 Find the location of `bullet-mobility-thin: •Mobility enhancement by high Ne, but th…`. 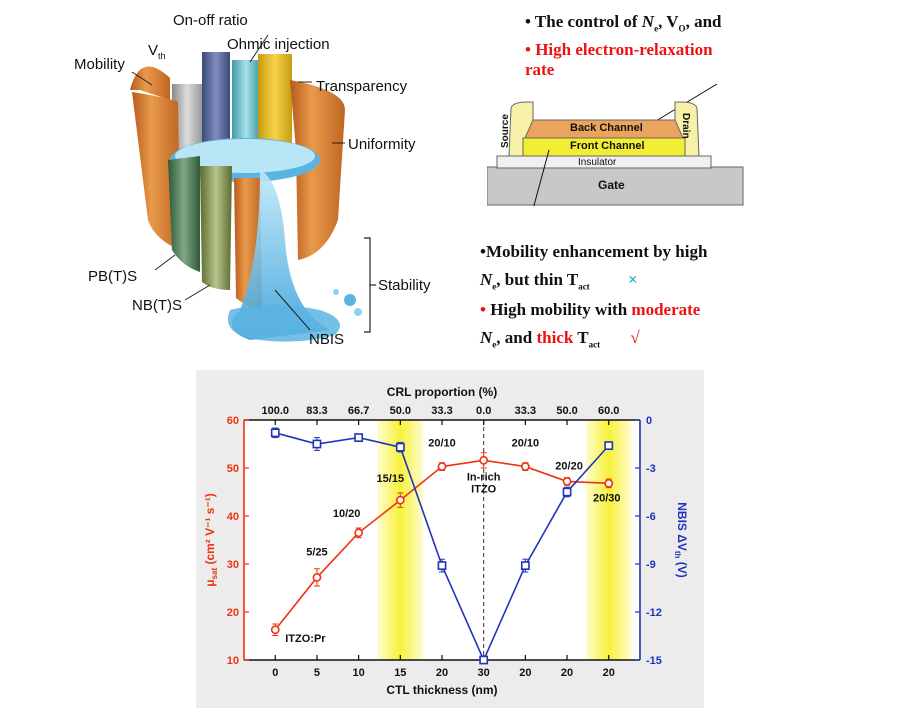

bullet-mobility-thin: •Mobility enhancement by high Ne, but th… is located at coordinates (593, 269).